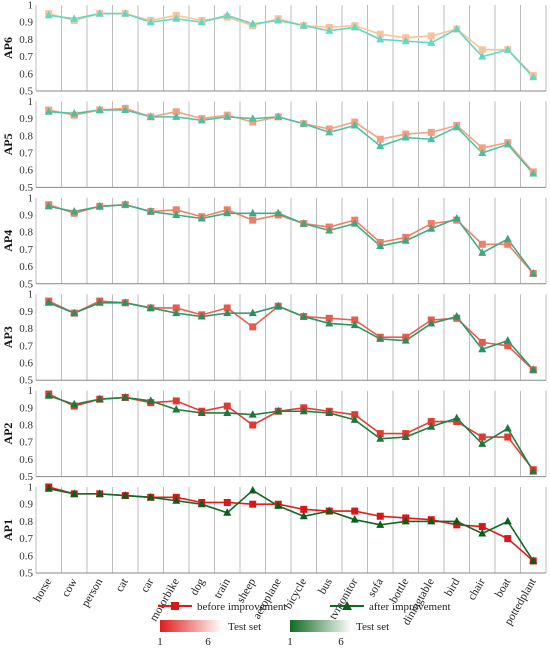 The height and width of the screenshot is (671, 550). What do you see at coordinates (376, 588) in the screenshot?
I see `category-label: sofa` at bounding box center [376, 588].